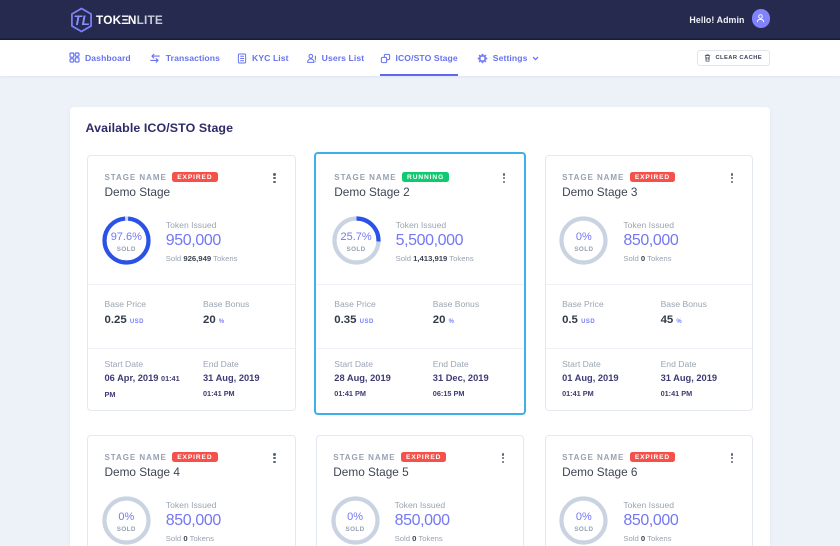 This screenshot has height=546, width=840. Describe the element at coordinates (81, 19) in the screenshot. I see `svg-text: TL` at that location.